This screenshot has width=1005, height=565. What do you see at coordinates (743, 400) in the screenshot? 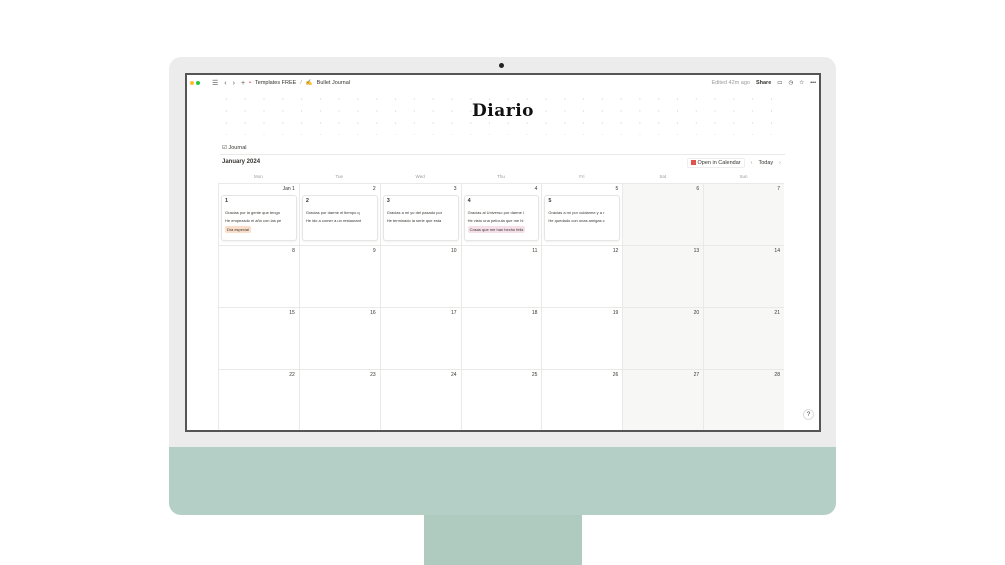
I see `calendar-day: 28` at bounding box center [743, 400].